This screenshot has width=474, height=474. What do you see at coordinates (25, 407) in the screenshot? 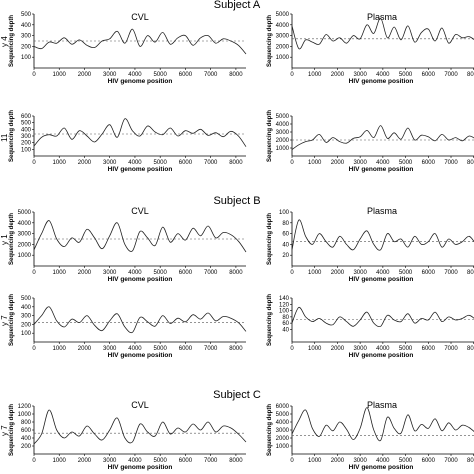
I see `y-tick-label: 1200` at bounding box center [25, 407].